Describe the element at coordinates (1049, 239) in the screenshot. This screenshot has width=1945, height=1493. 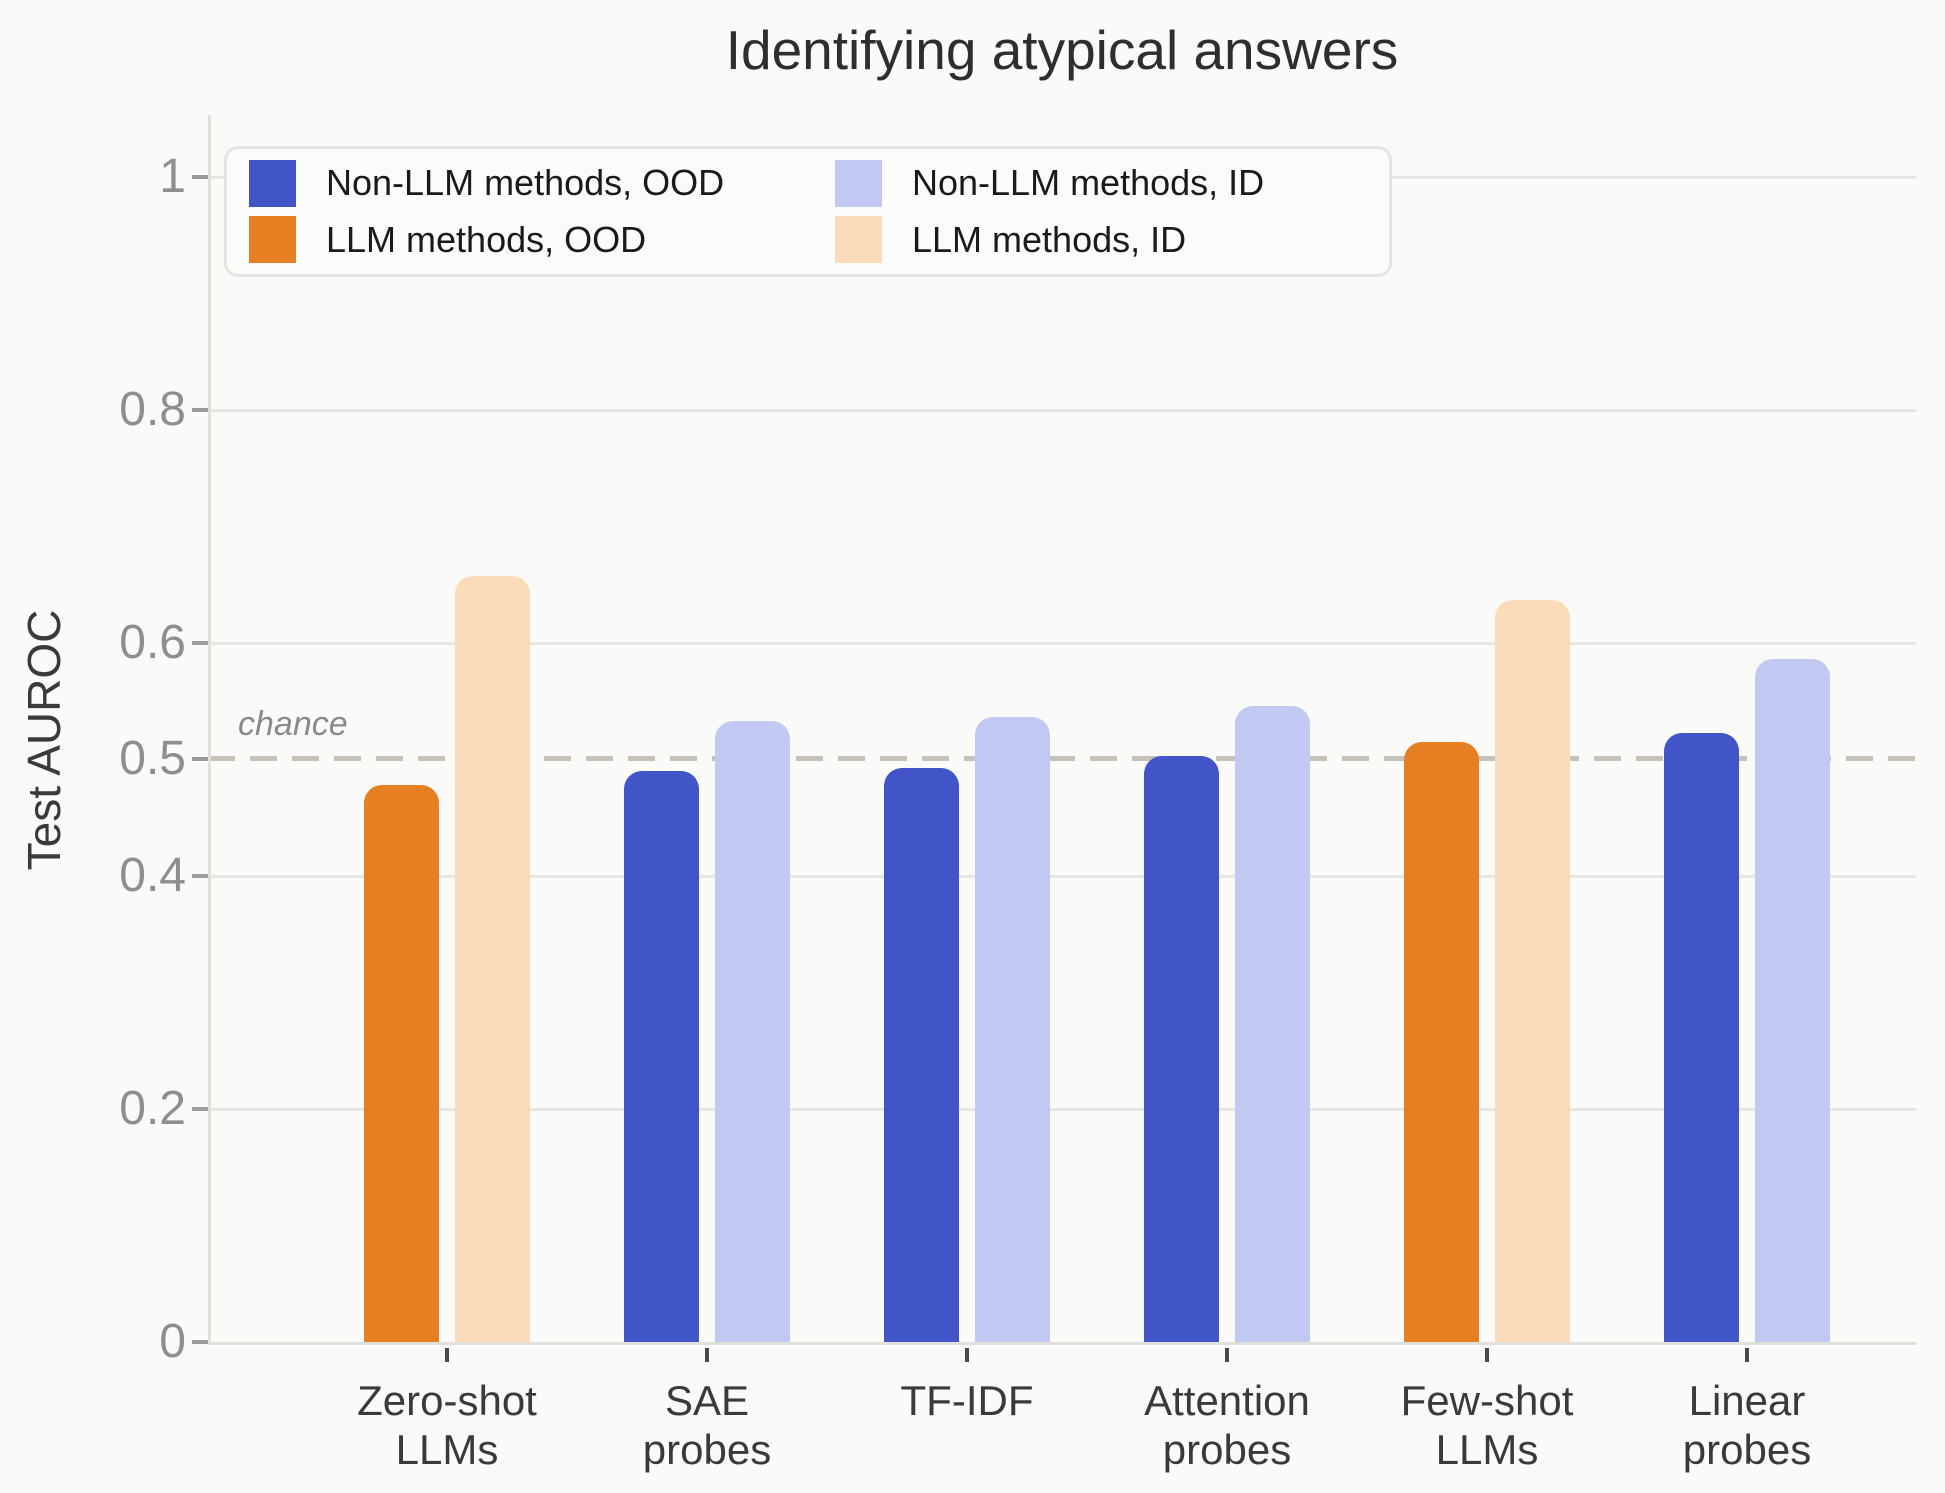
I see `legend-label: LLM methods, ID` at that location.